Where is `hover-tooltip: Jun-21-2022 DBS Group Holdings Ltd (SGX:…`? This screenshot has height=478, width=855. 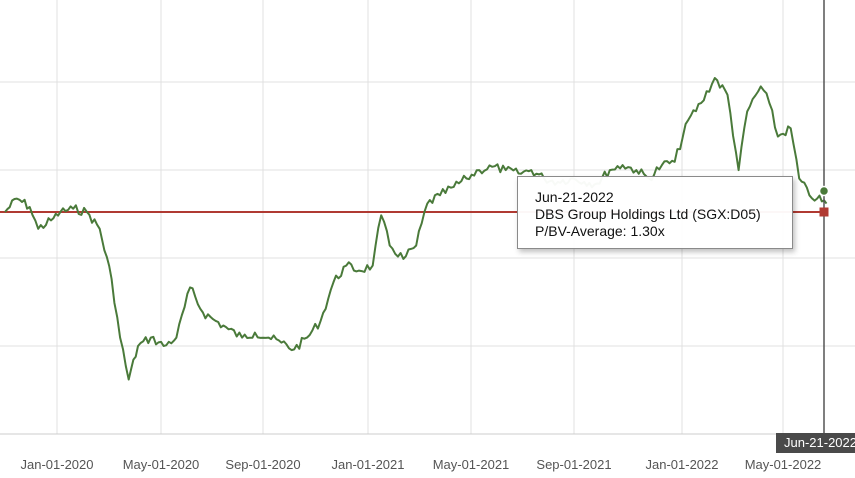
hover-tooltip: Jun-21-2022 DBS Group Holdings Ltd (SGX:… is located at coordinates (655, 212).